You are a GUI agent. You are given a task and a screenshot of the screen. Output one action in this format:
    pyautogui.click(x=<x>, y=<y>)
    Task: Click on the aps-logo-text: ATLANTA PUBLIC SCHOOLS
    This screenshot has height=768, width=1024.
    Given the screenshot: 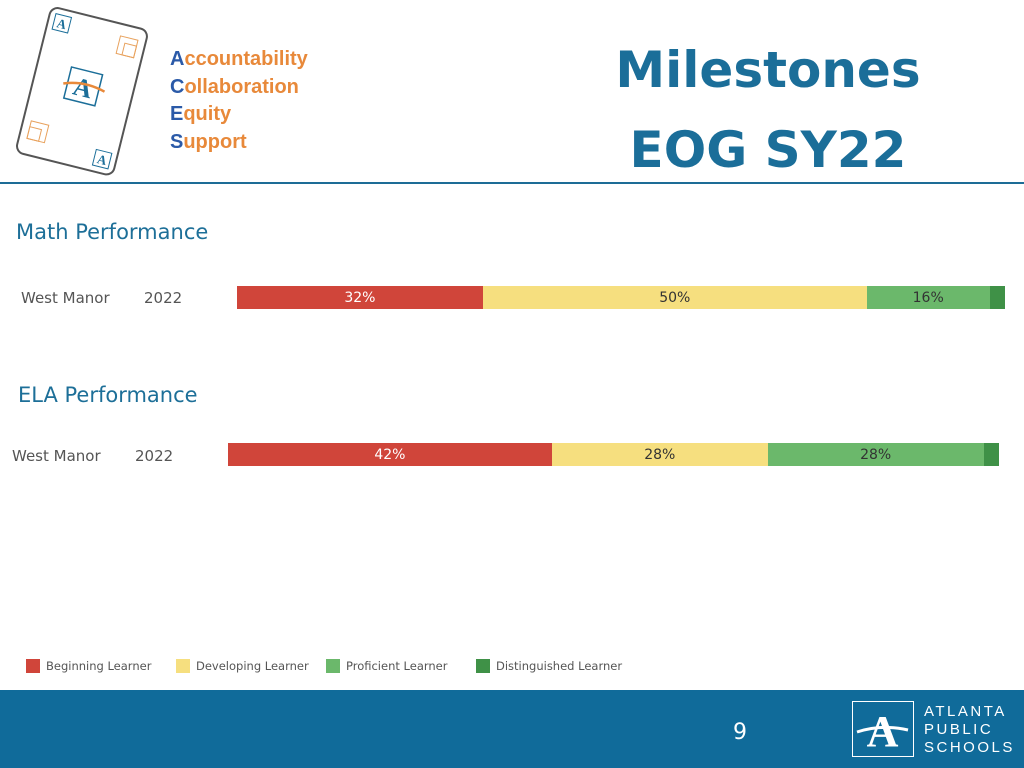 What is the action you would take?
    pyautogui.click(x=969, y=729)
    